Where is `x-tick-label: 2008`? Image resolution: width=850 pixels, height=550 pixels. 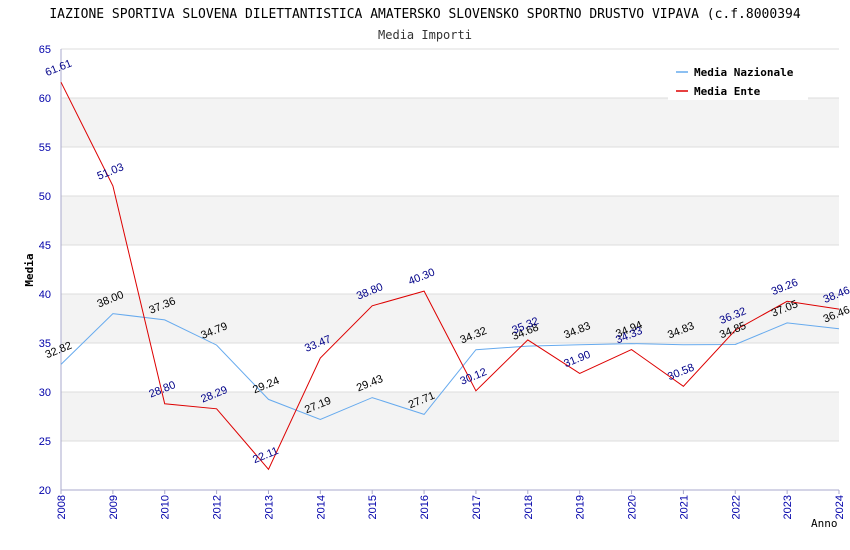 x-tick-label: 2008 is located at coordinates (62, 507).